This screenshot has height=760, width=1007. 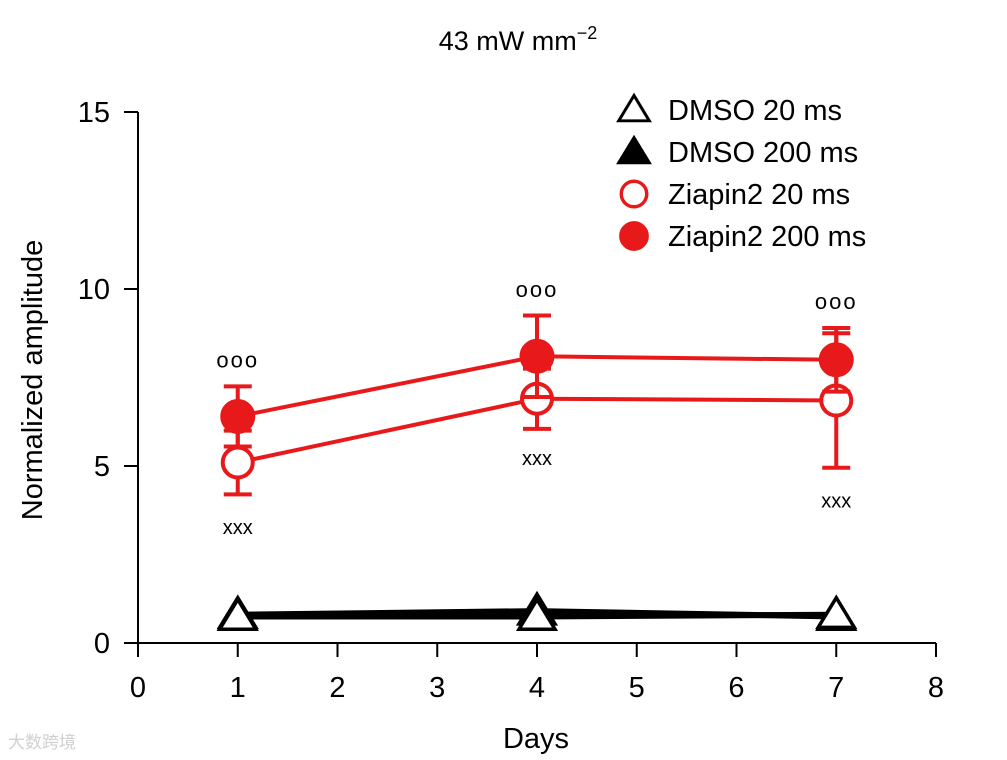 I want to click on x-tick-label: 7, so click(x=836, y=688).